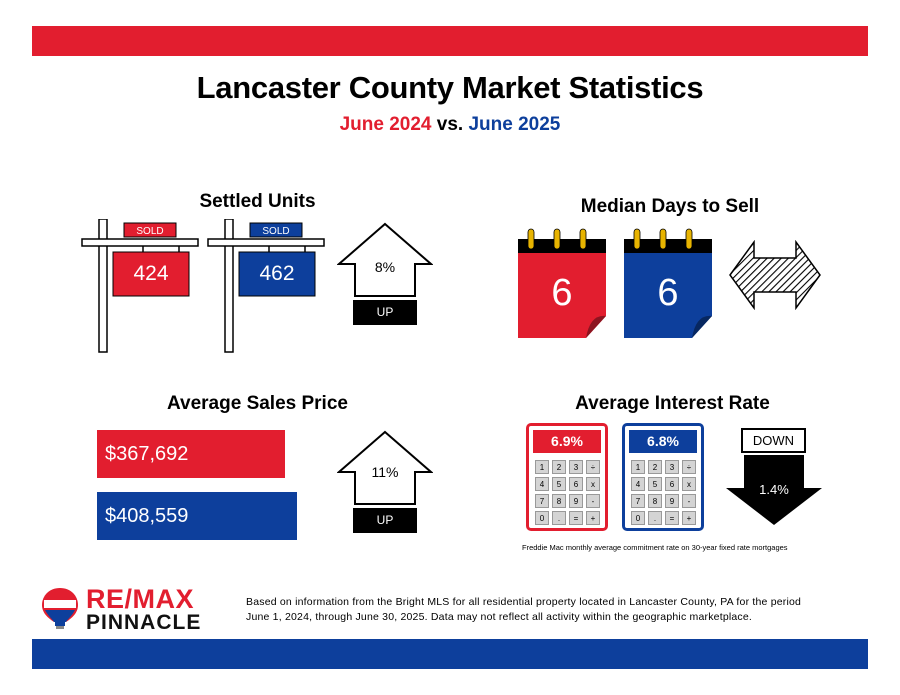 The image size is (900, 695). I want to click on avg-price-2025: $408,559, so click(197, 516).